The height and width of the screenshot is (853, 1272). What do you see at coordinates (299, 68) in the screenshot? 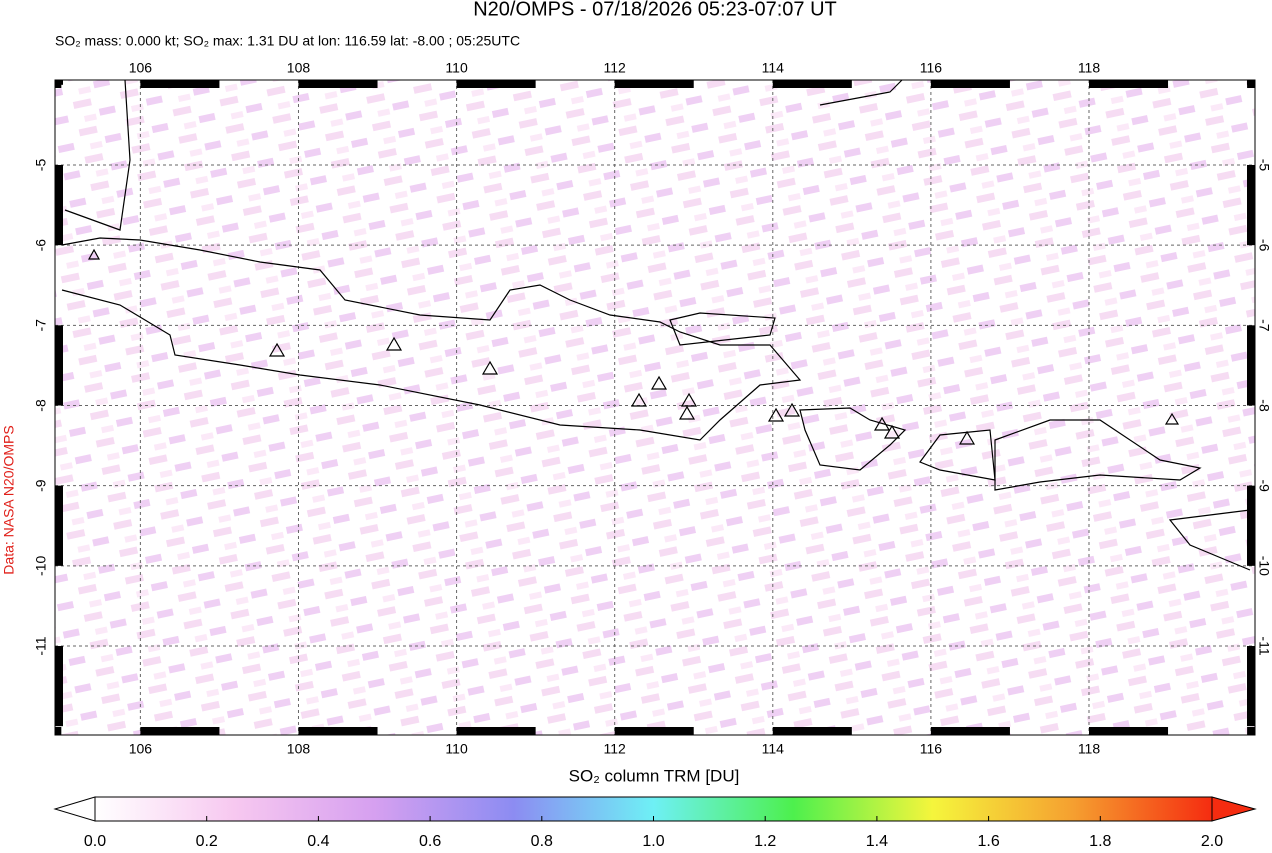
I see `lon-label-top: 108` at bounding box center [299, 68].